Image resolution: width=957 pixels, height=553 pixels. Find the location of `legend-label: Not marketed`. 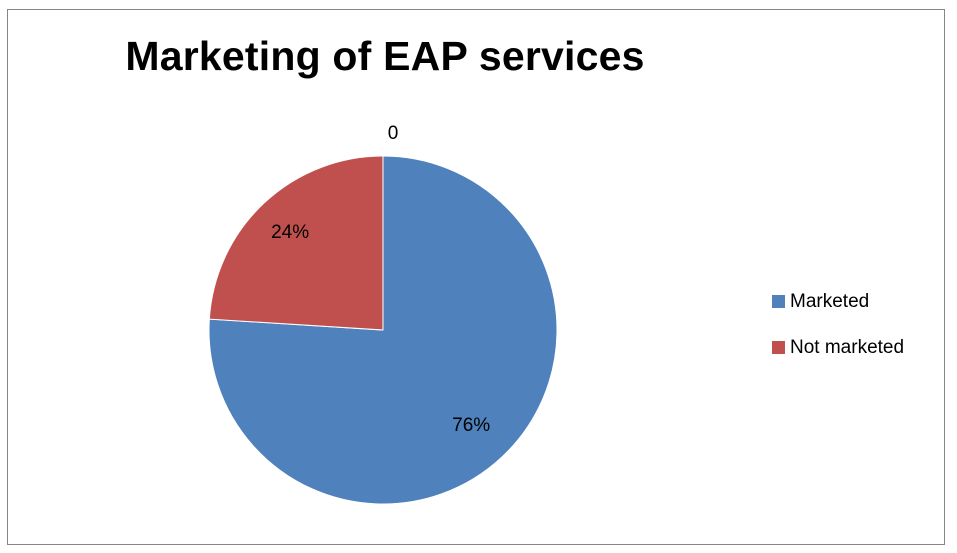

legend-label: Not marketed is located at coordinates (847, 347).